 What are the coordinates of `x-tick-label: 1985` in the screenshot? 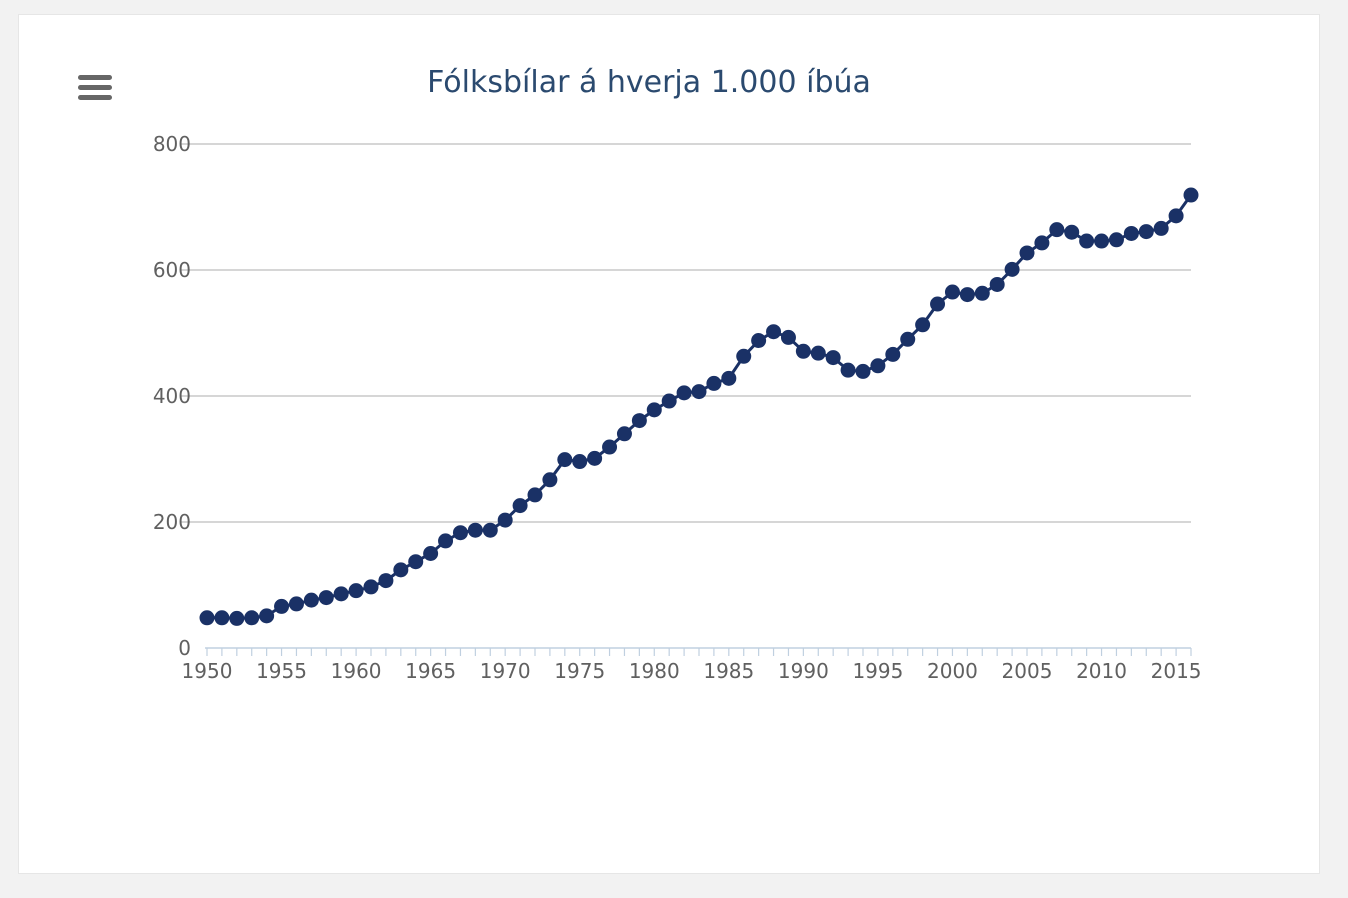 It's located at (728, 671).